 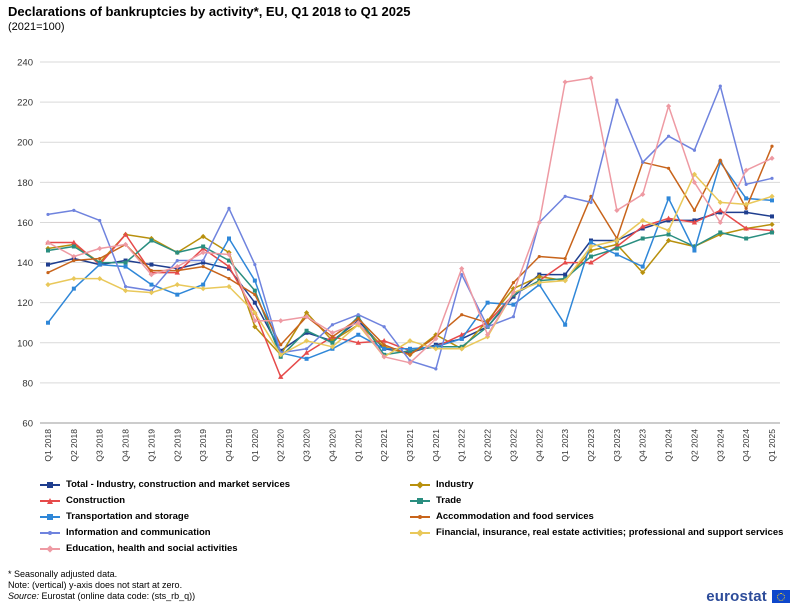 I want to click on eurostat-logo: eurostat, so click(x=748, y=596).